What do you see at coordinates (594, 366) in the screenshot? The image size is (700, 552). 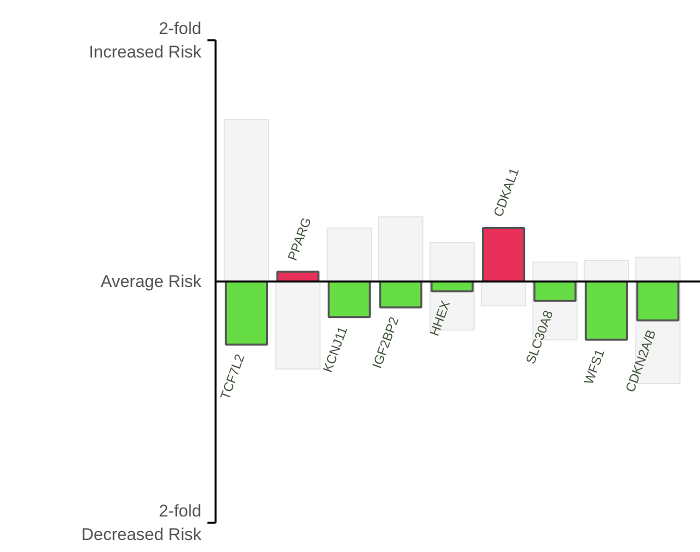 I see `x-tick-label: WFS1` at bounding box center [594, 366].